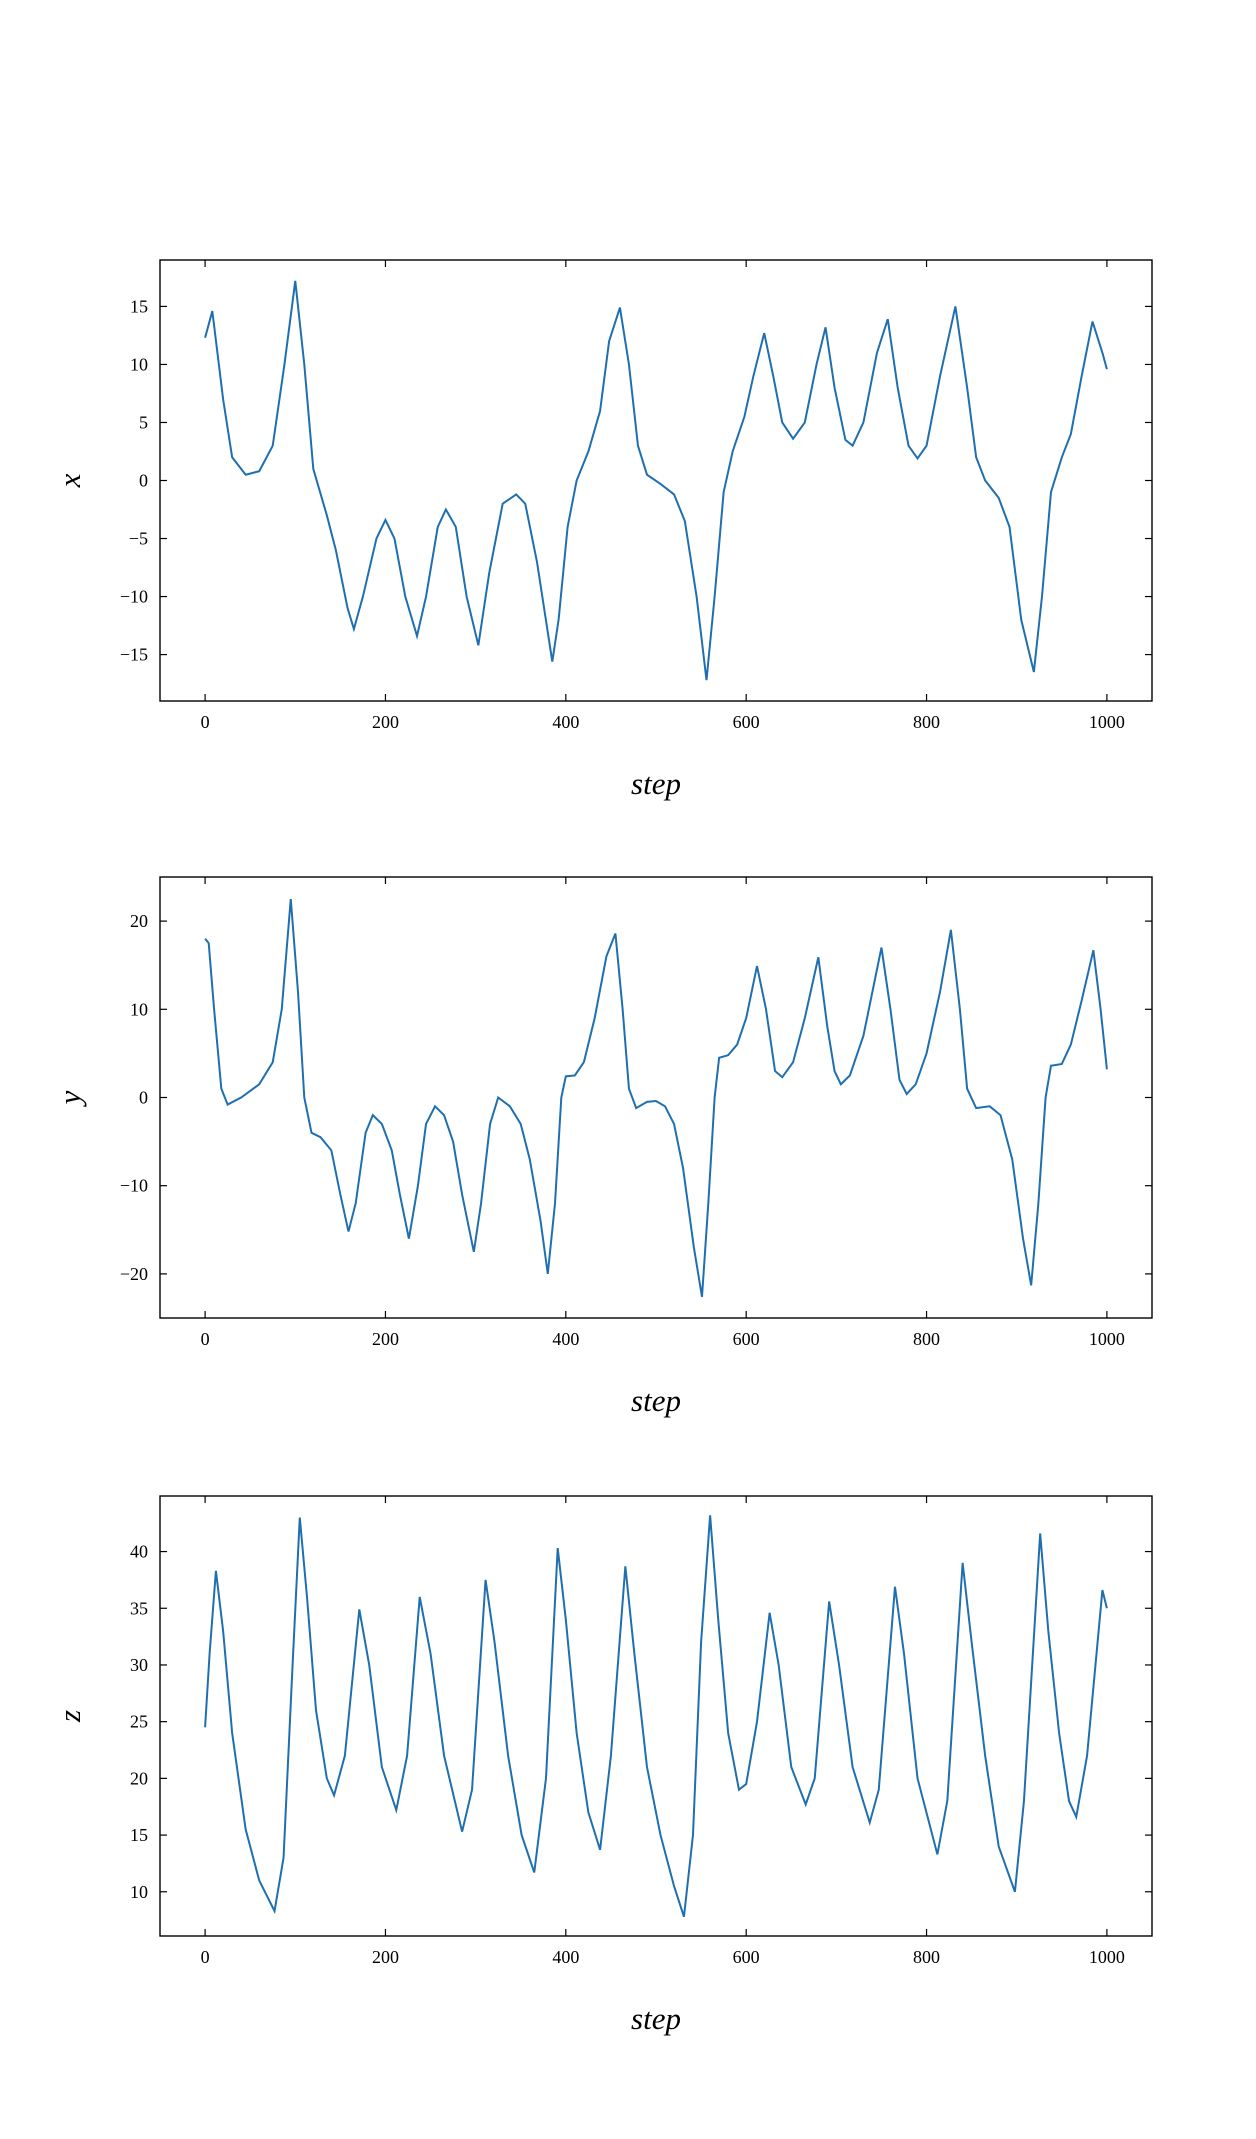 The image size is (1256, 2139). Describe the element at coordinates (69, 480) in the screenshot. I see `y-axis-label: x` at that location.